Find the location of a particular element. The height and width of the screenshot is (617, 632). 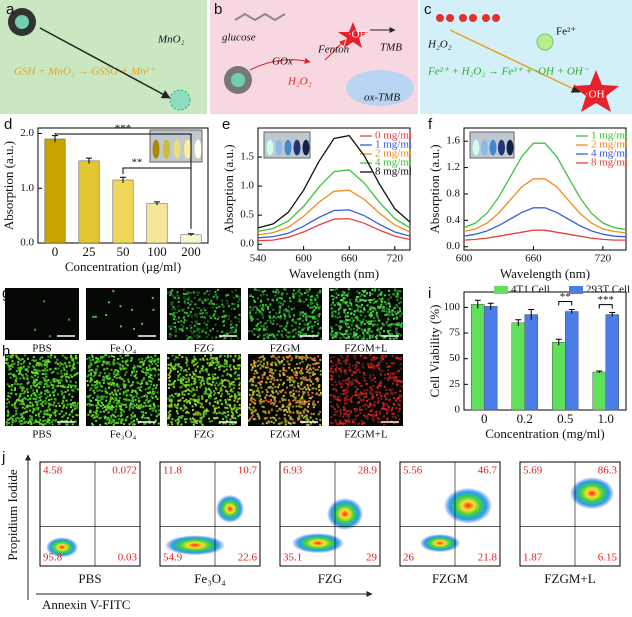

arrow is located at coordinates (280, 64).